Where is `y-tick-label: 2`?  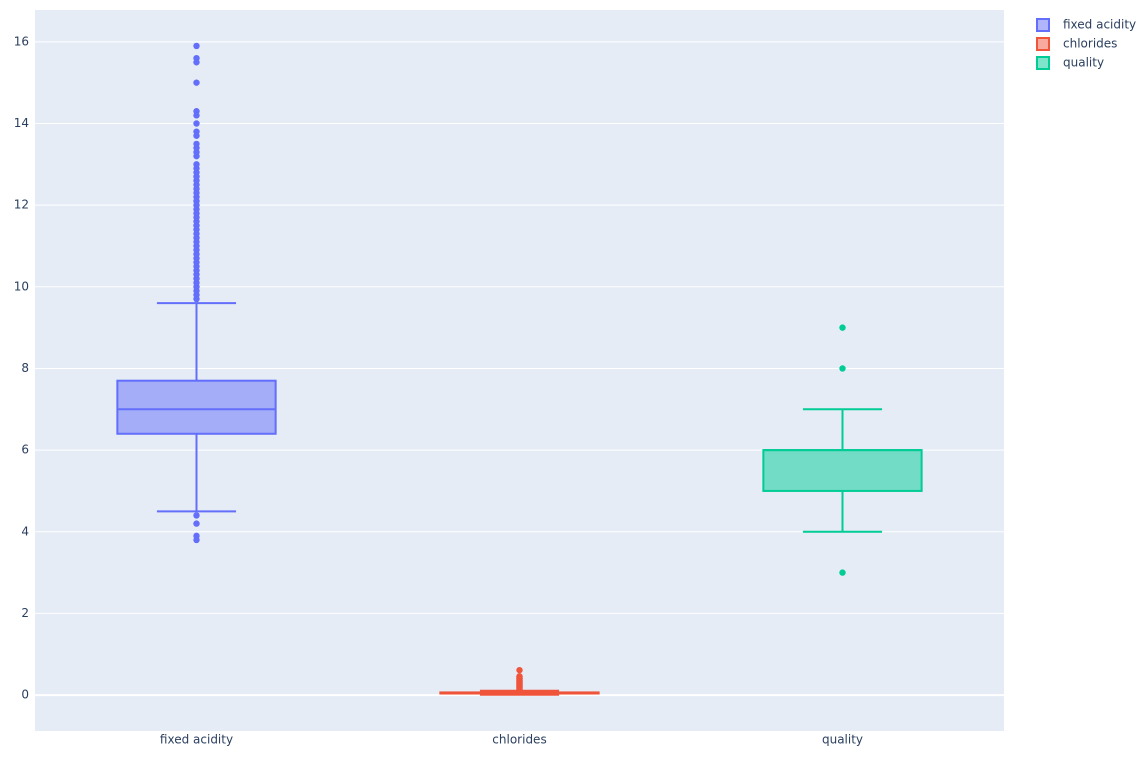
y-tick-label: 2 is located at coordinates (25, 613).